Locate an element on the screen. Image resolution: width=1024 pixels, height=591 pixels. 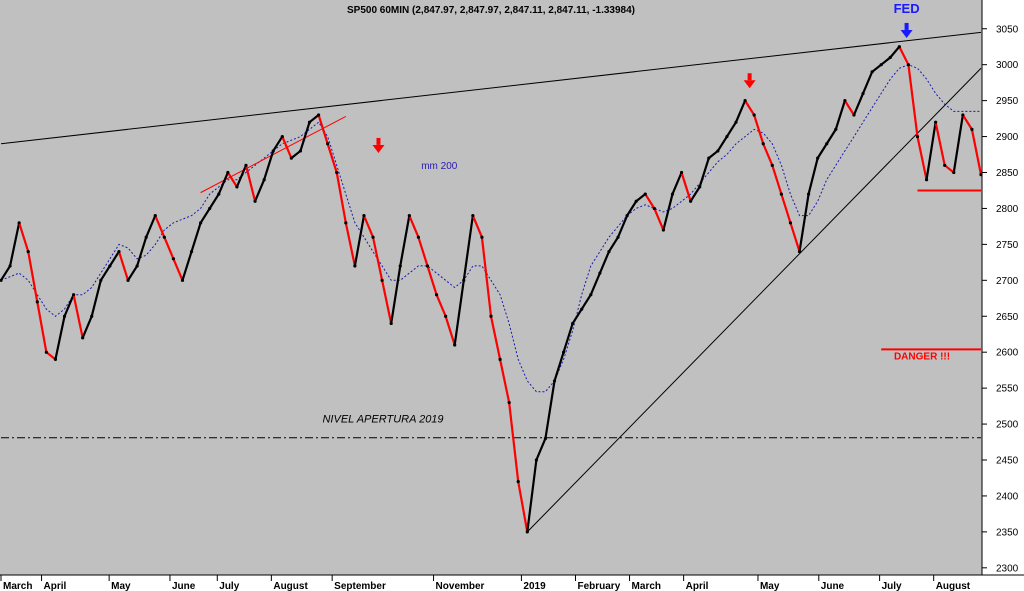
x-tick-label: July is located at coordinates (229, 586).